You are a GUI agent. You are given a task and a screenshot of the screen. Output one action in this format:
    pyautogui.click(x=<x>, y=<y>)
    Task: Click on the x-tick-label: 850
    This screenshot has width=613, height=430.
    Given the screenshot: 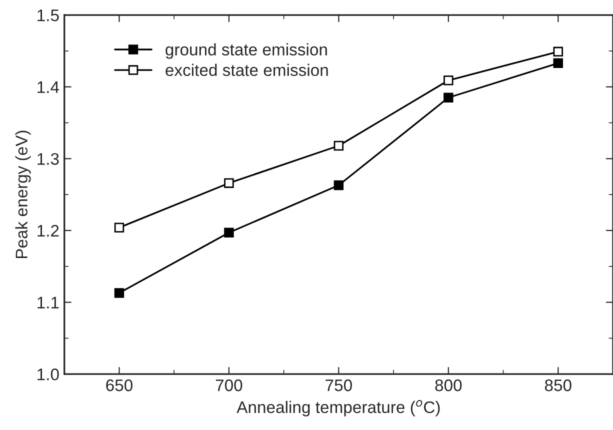 What is the action you would take?
    pyautogui.click(x=558, y=385)
    